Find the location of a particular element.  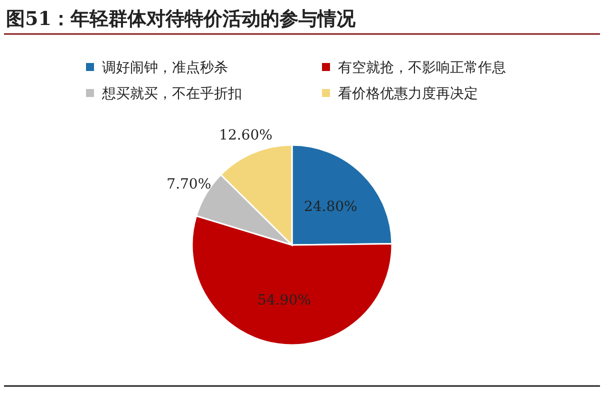

data-label: 12.60% is located at coordinates (245, 135).